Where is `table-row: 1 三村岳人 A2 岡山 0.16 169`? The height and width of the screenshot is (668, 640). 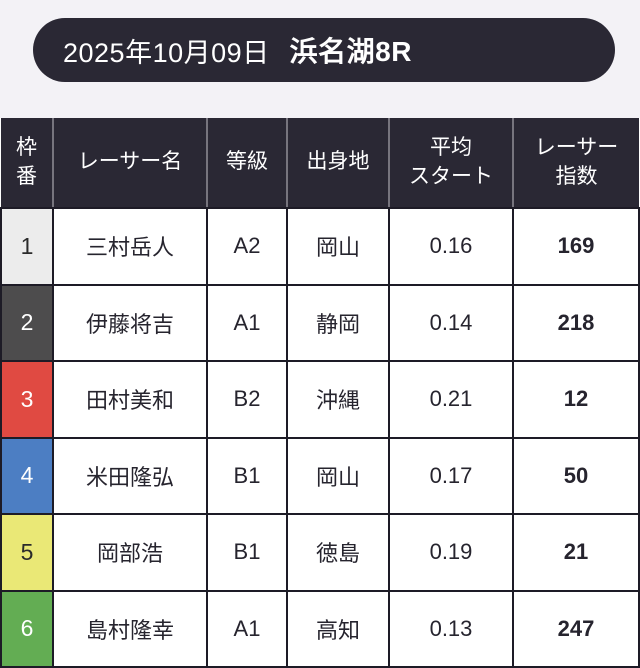
table-row: 1 三村岳人 A2 岡山 0.16 169 is located at coordinates (320, 246).